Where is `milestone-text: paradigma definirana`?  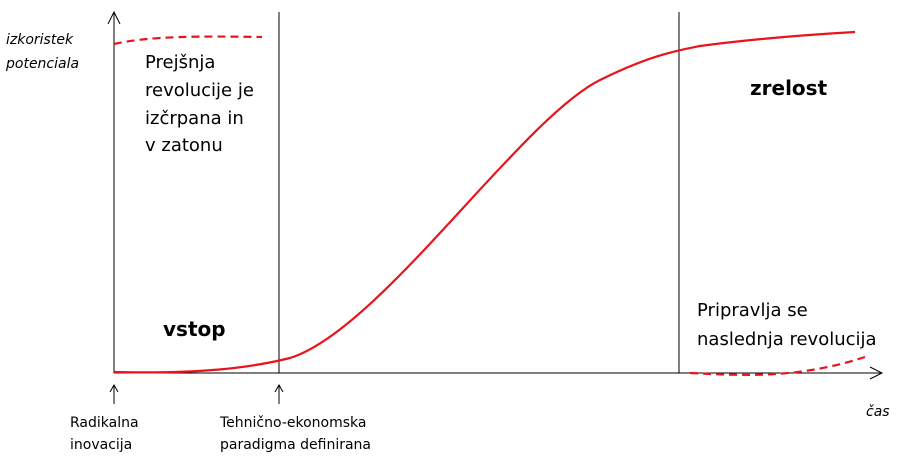 milestone-text: paradigma definirana is located at coordinates (295, 445).